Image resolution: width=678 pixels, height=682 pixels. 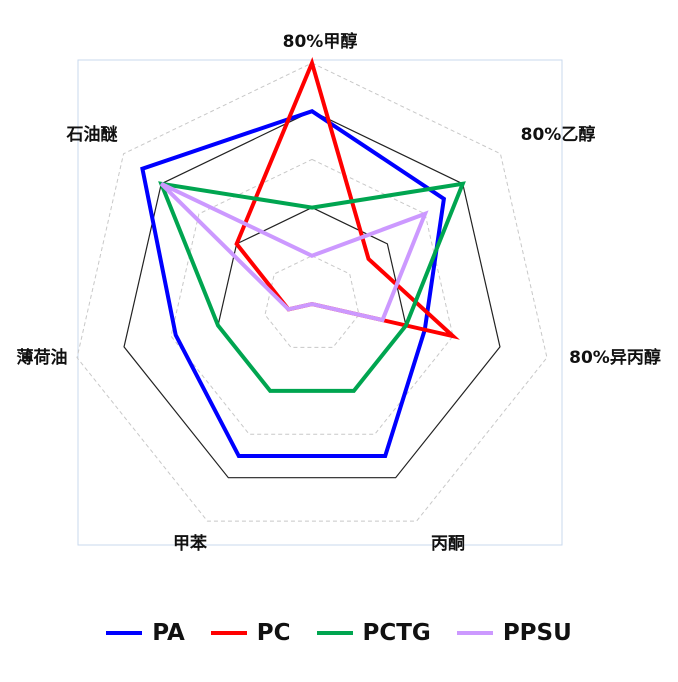 I want to click on legend-item-ppsu: PPSU, so click(x=514, y=633).